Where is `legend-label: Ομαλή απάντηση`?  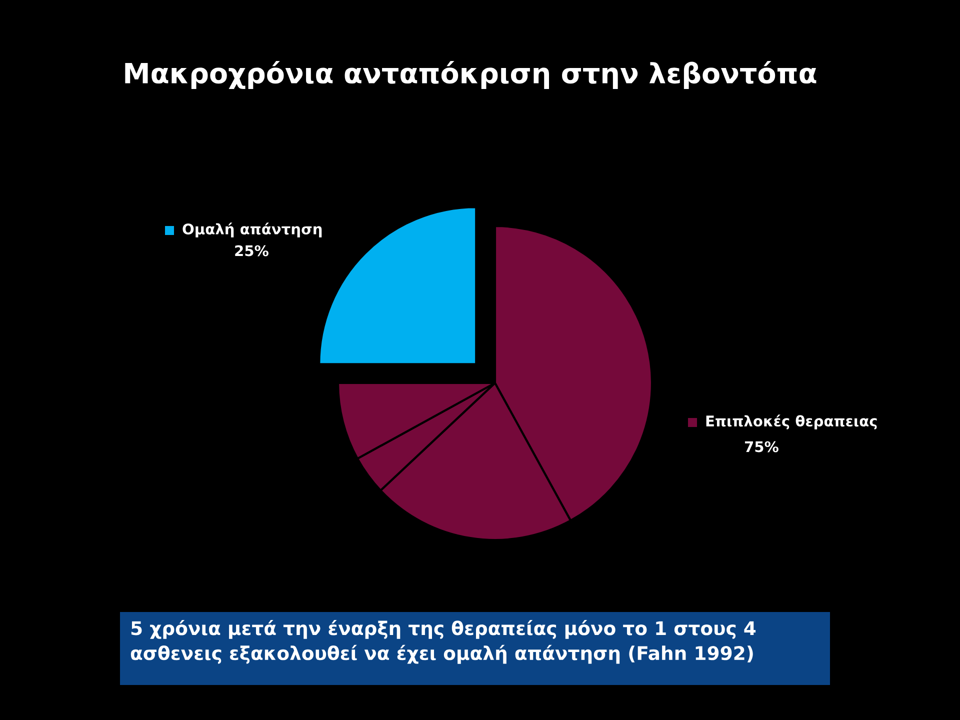 legend-label: Ομαλή απάντηση is located at coordinates (252, 230).